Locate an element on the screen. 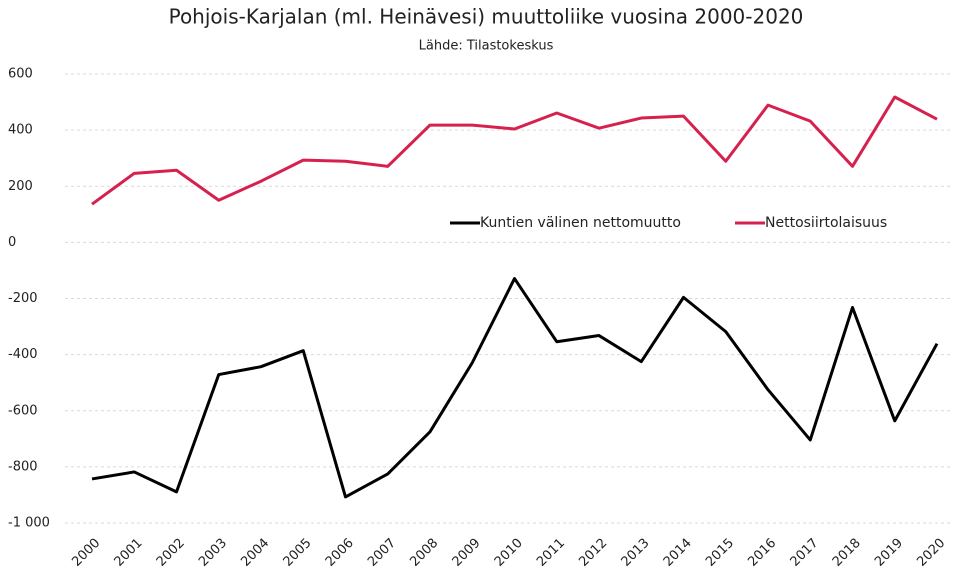 This screenshot has width=953, height=582. x-tick-label: 2016 is located at coordinates (762, 553).